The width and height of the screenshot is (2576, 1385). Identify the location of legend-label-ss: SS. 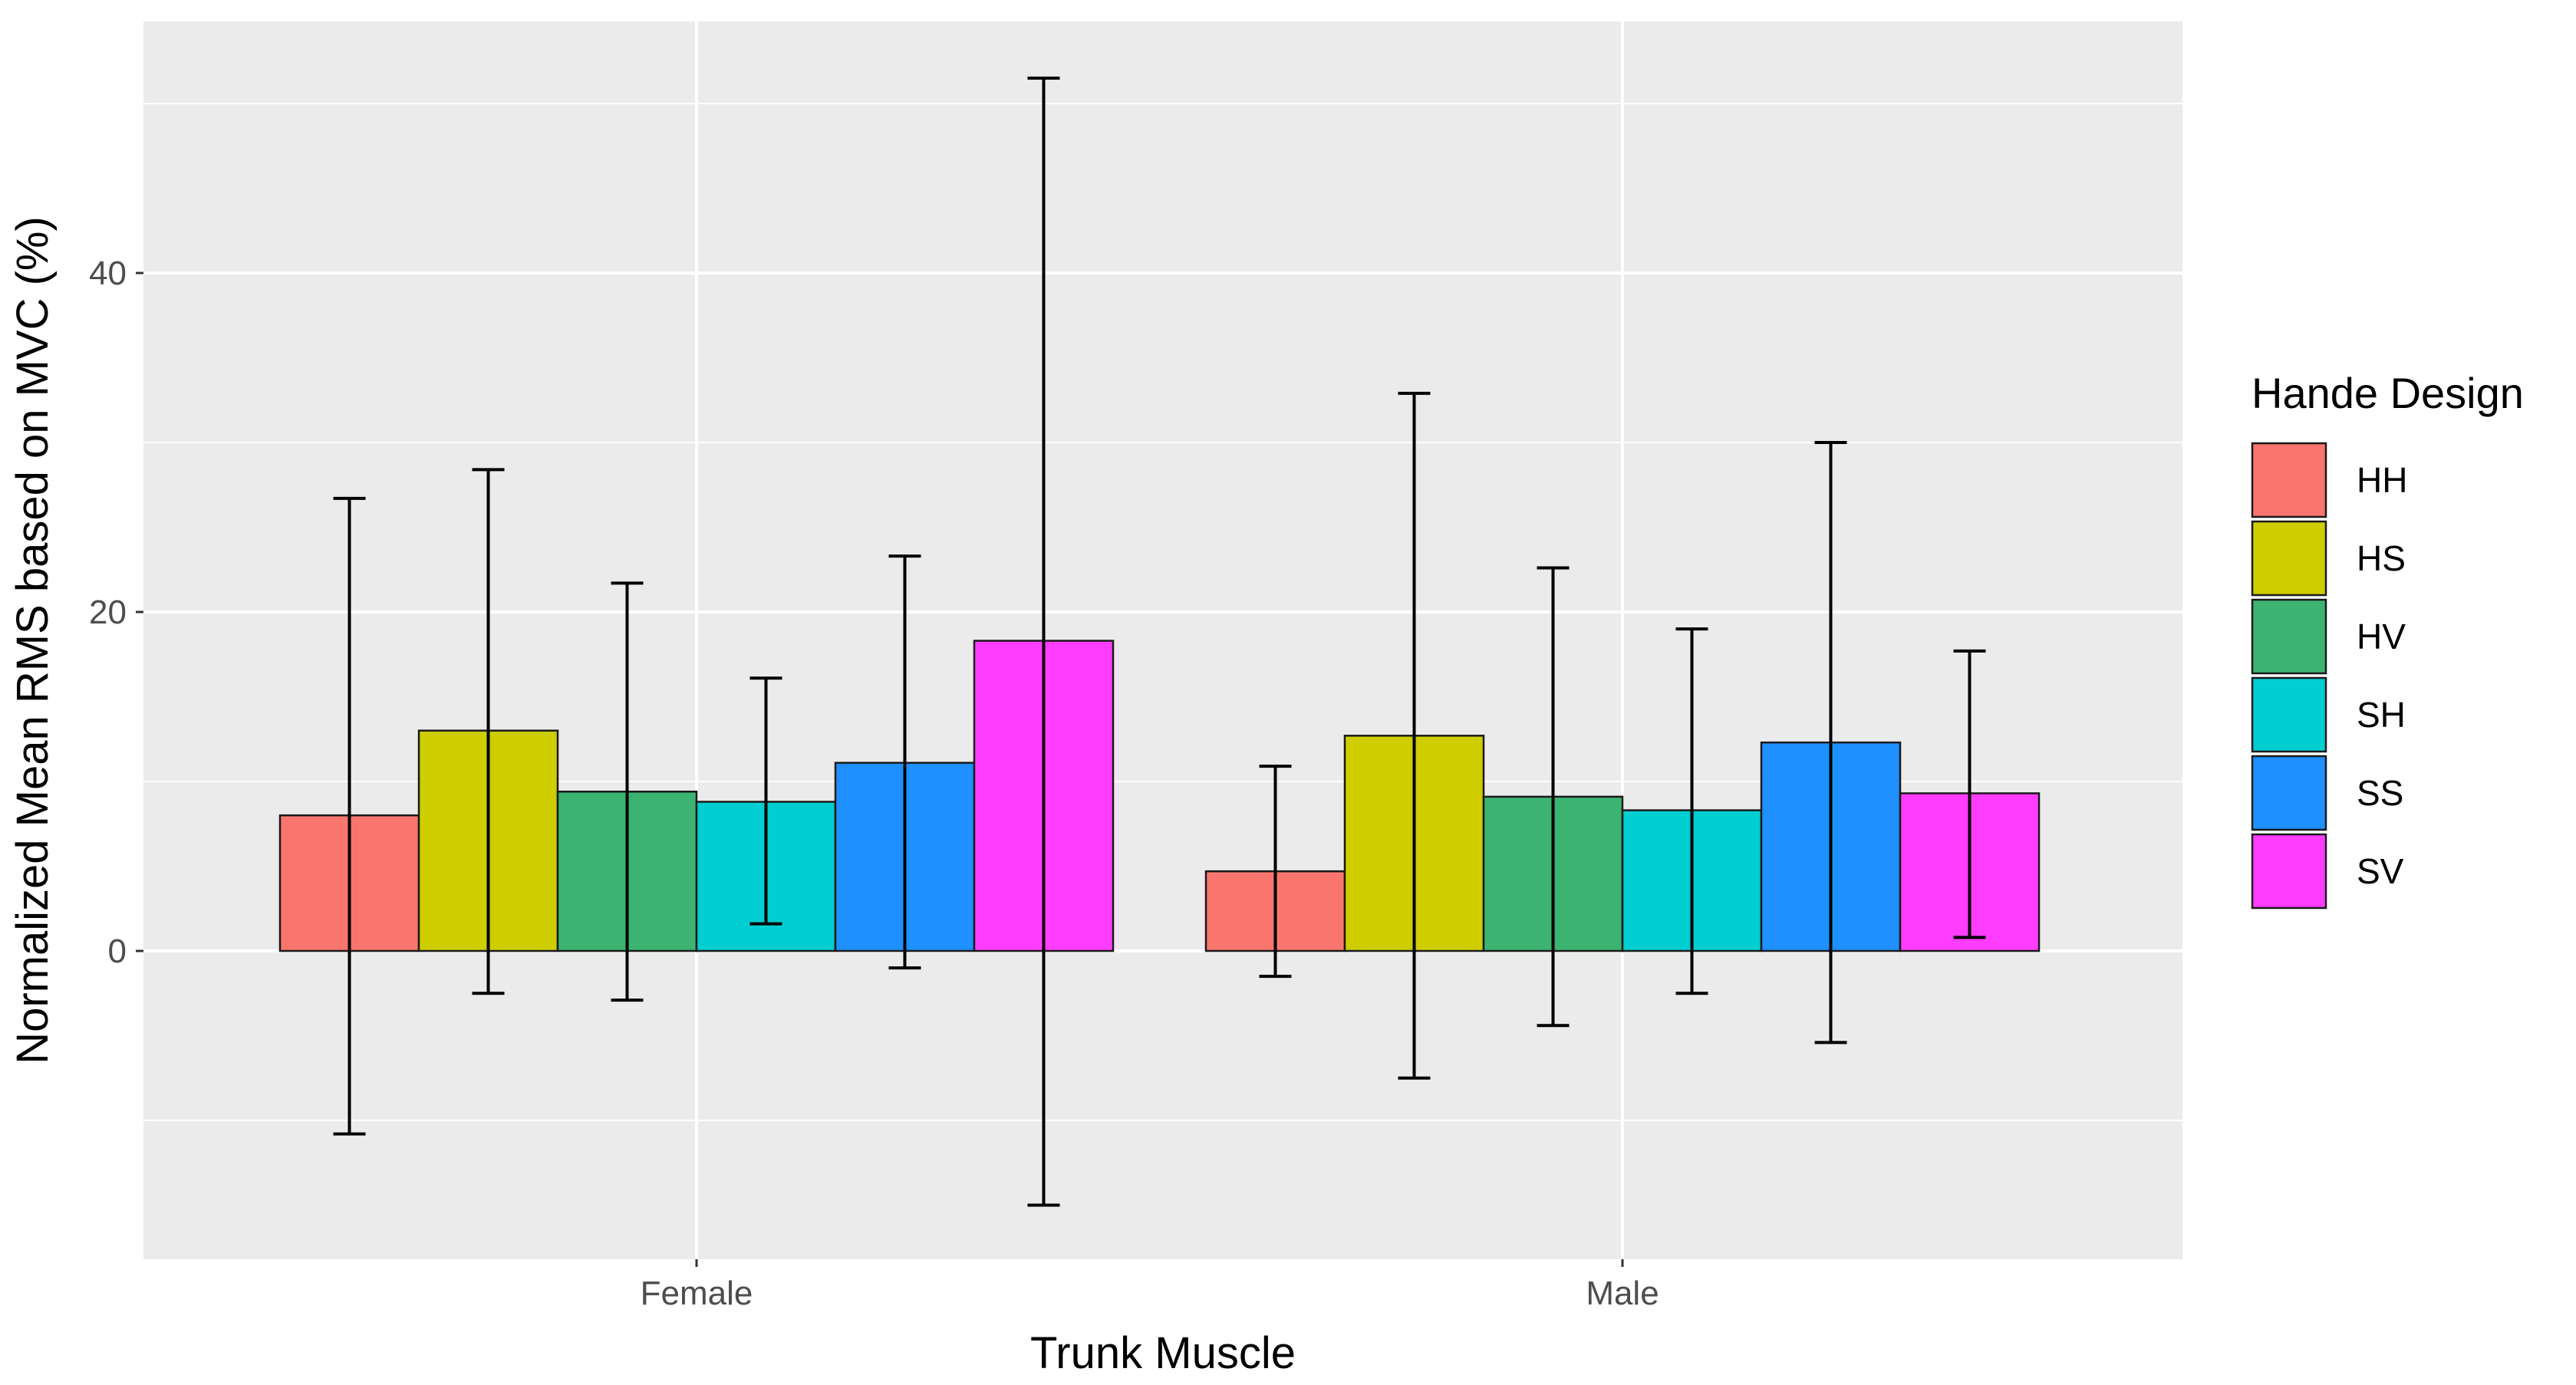
(2380, 793).